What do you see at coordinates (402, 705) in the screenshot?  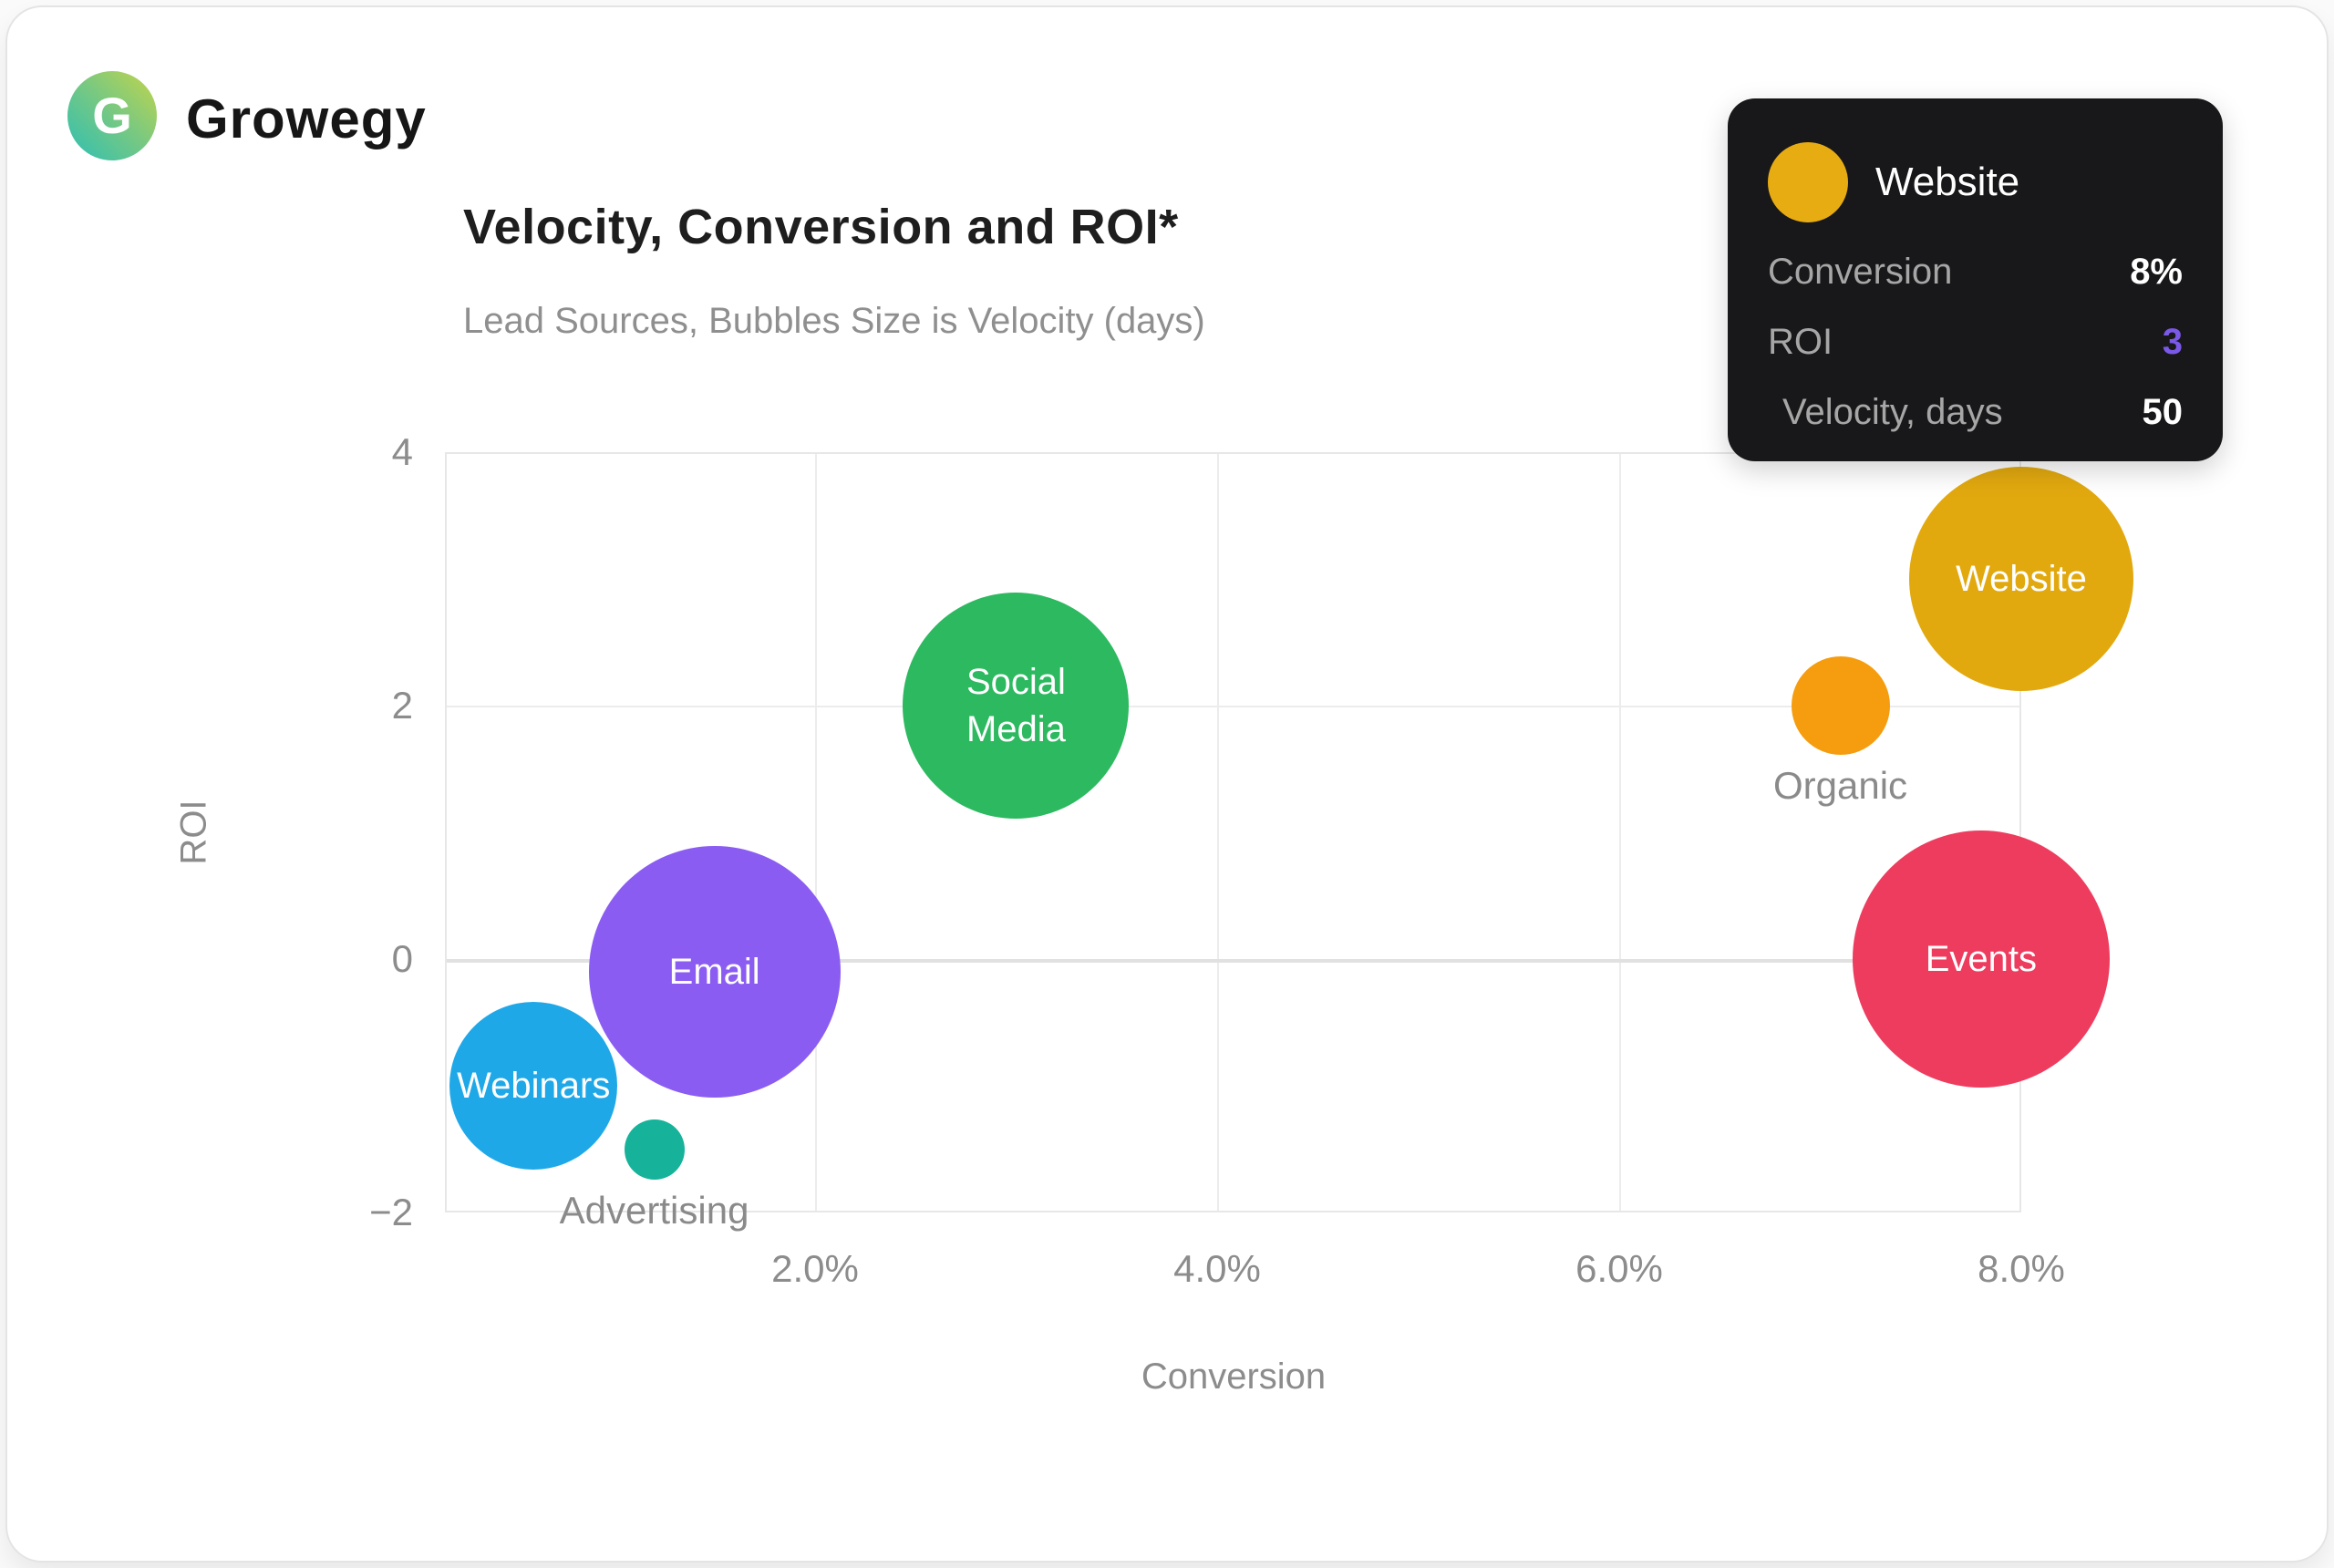 I see `y-tick-2: 2` at bounding box center [402, 705].